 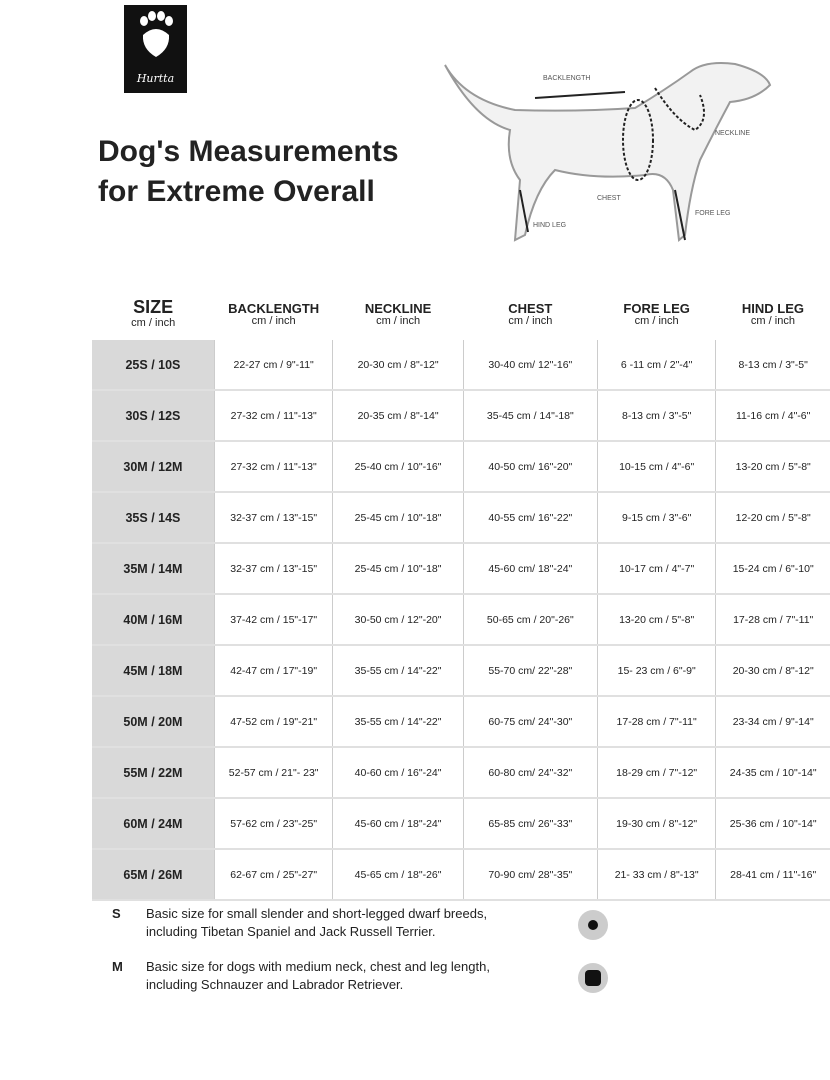 I want to click on square-dot-icon, so click(x=593, y=978).